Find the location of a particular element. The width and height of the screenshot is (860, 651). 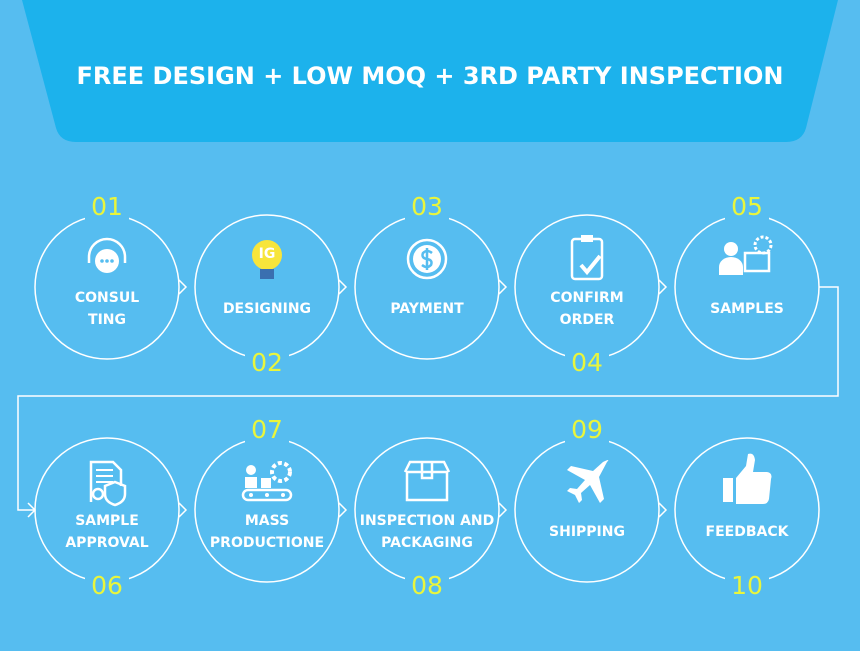

step-number: 03 is located at coordinates (427, 206).